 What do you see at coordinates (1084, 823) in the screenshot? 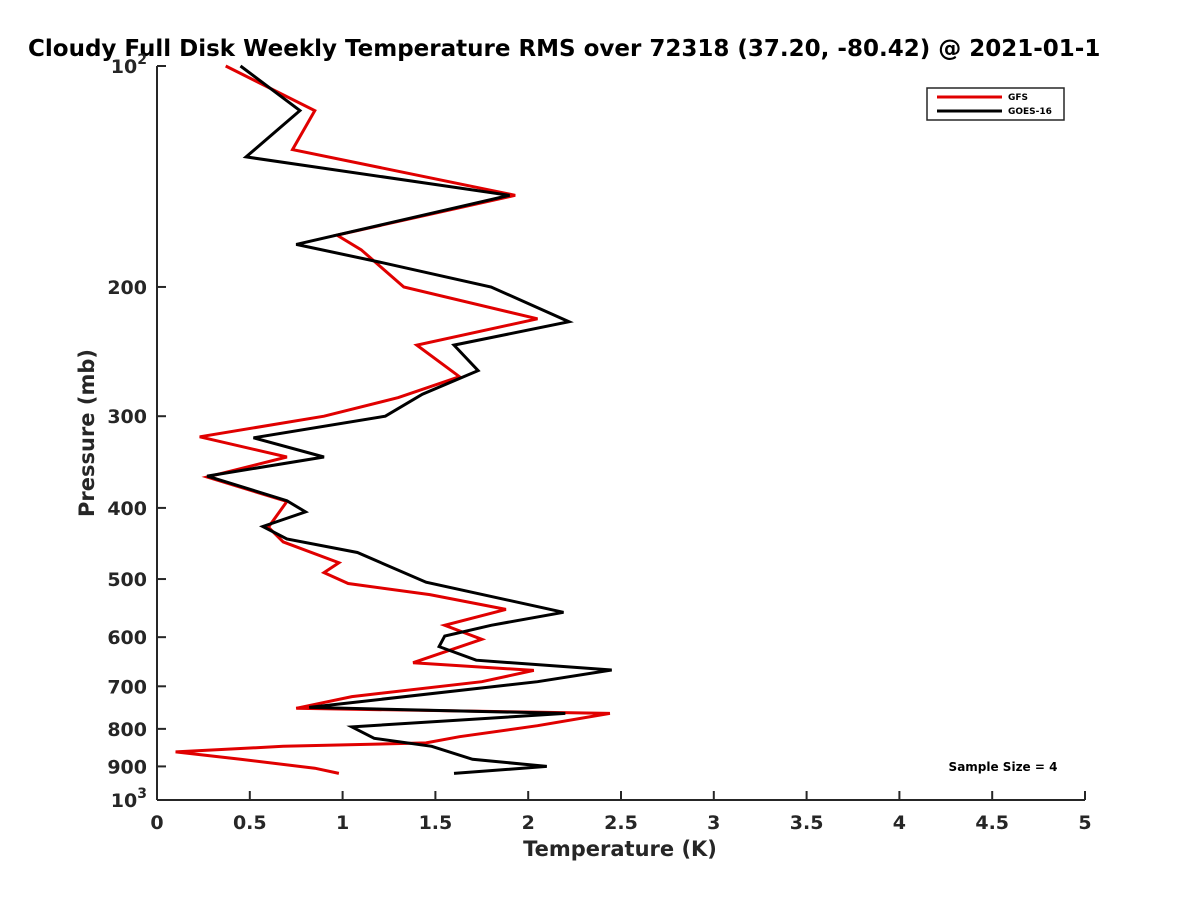
I see `x-tick-label: 5` at bounding box center [1084, 823].